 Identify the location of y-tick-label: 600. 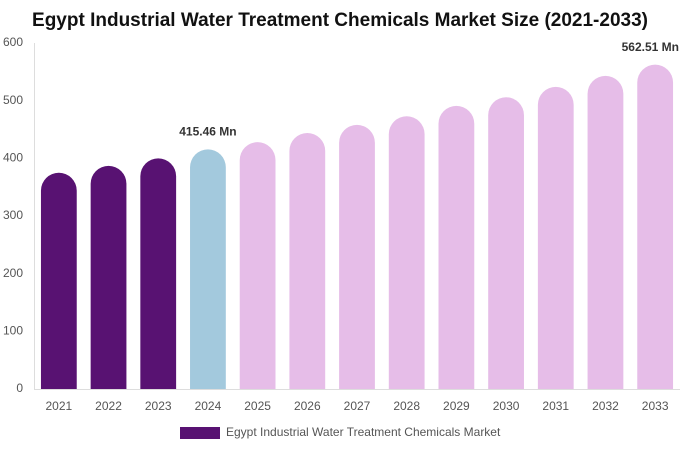
(13, 42).